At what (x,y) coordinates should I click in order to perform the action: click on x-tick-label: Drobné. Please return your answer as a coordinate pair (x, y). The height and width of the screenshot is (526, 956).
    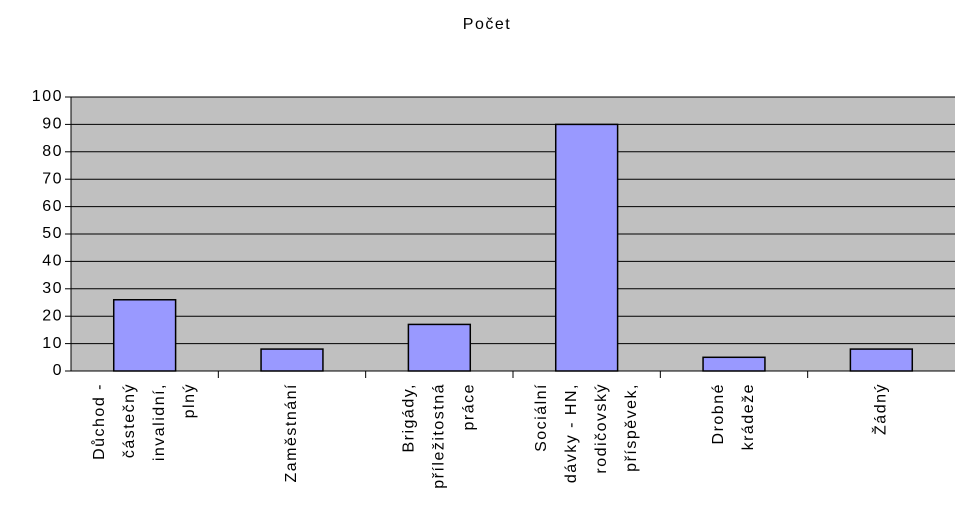
    Looking at the image, I should click on (718, 413).